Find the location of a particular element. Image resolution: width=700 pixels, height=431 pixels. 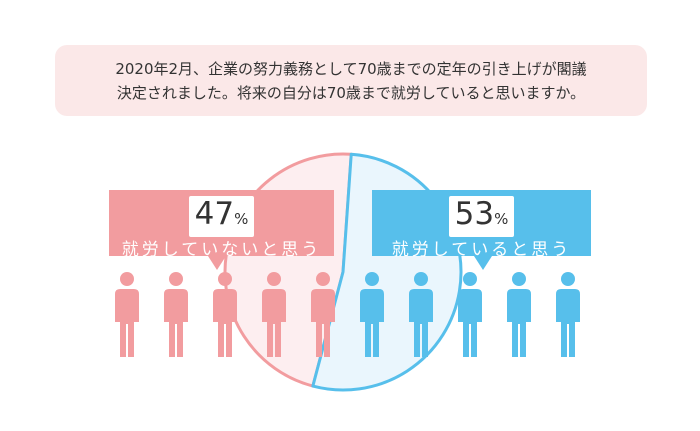

percentage-not-working: 47% is located at coordinates (221, 216).